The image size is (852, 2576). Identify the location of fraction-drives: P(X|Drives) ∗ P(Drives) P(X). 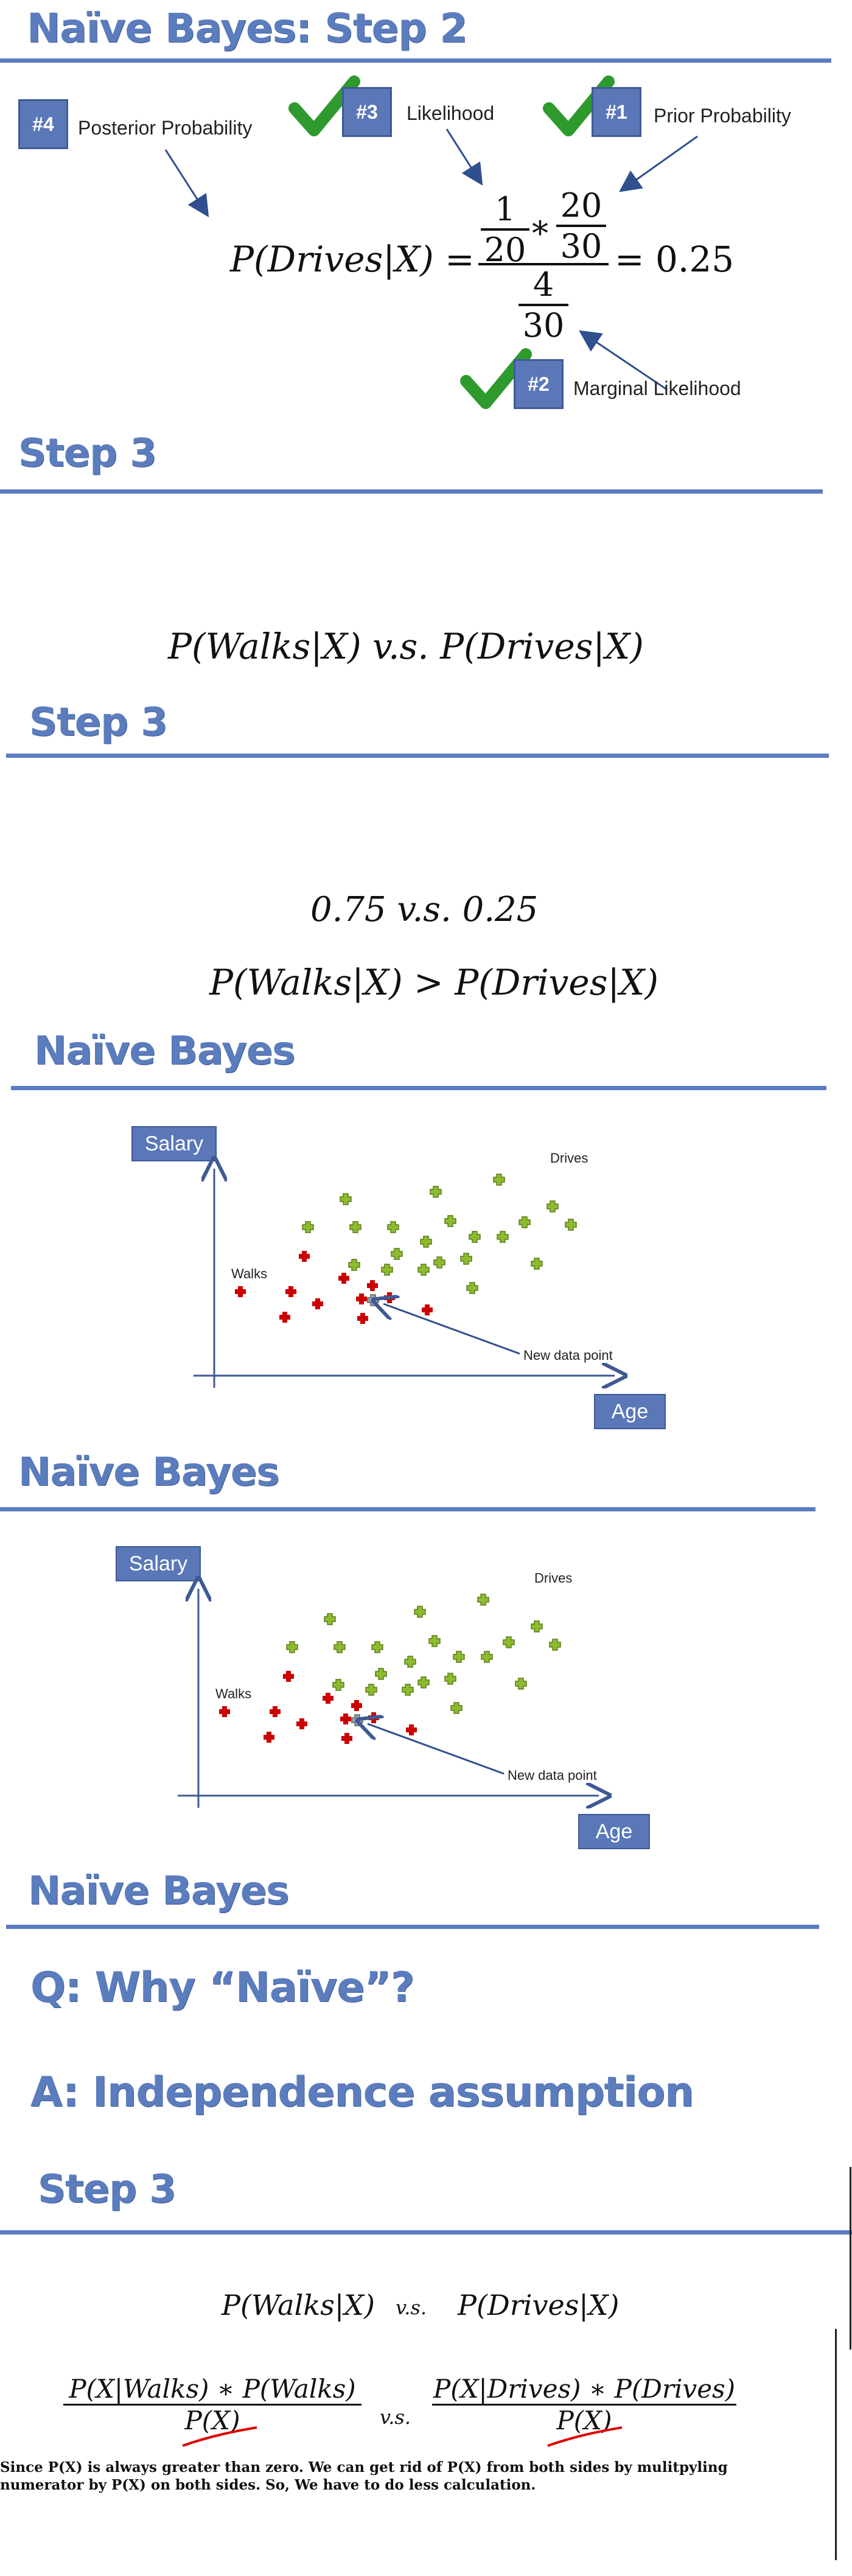
(584, 2404).